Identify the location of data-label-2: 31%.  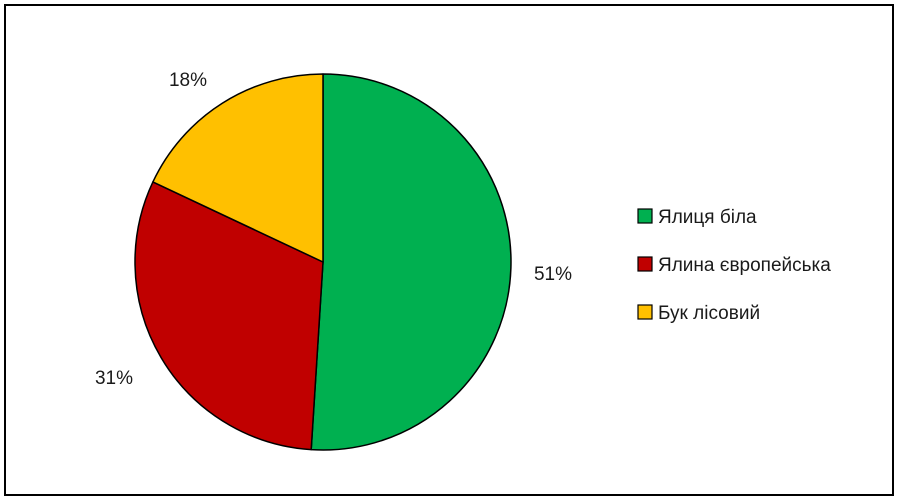
(114, 378).